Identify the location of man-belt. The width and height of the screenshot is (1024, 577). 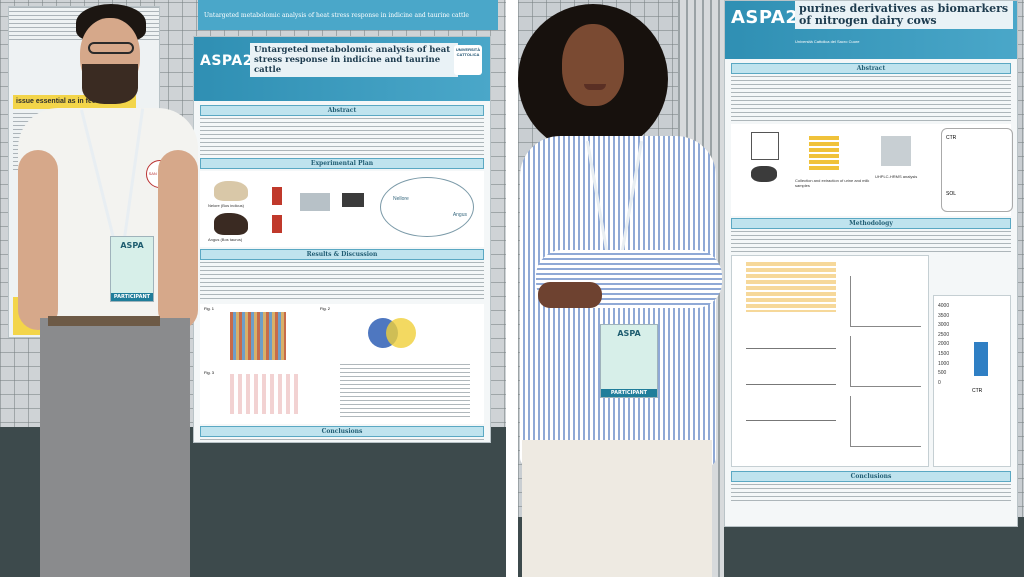
(104, 321).